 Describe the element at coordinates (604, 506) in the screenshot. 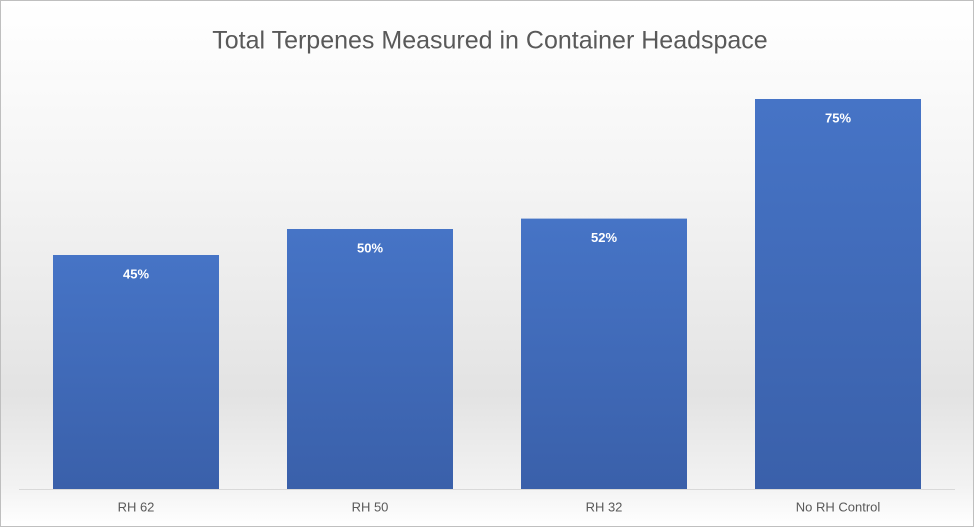

I see `x-tick-label: RH 32` at that location.